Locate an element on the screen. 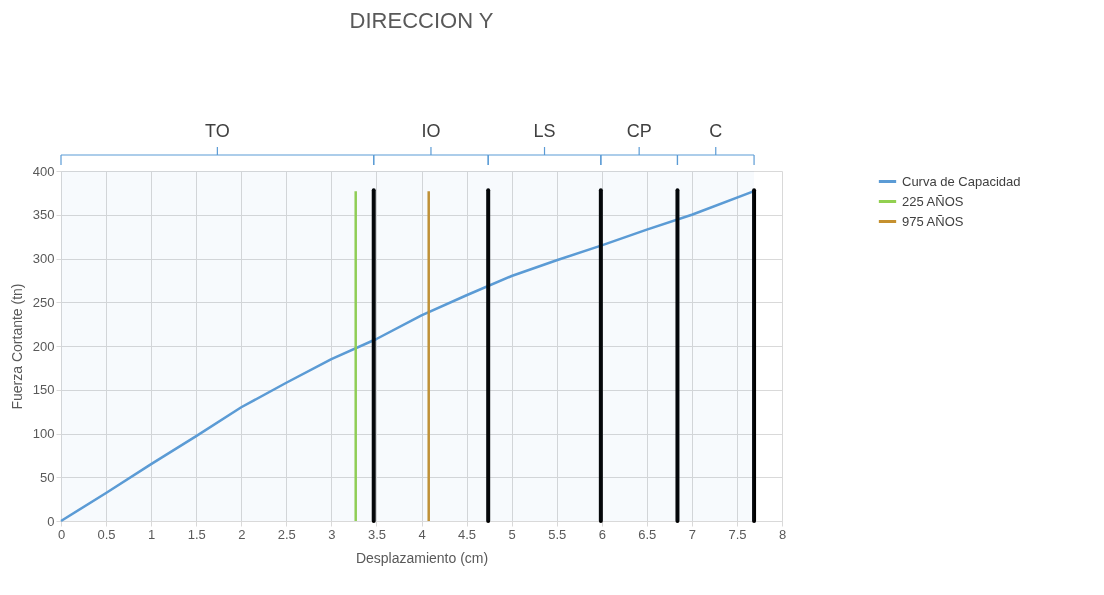 The width and height of the screenshot is (1104, 595). x-tick-label: 7.5 is located at coordinates (737, 534).